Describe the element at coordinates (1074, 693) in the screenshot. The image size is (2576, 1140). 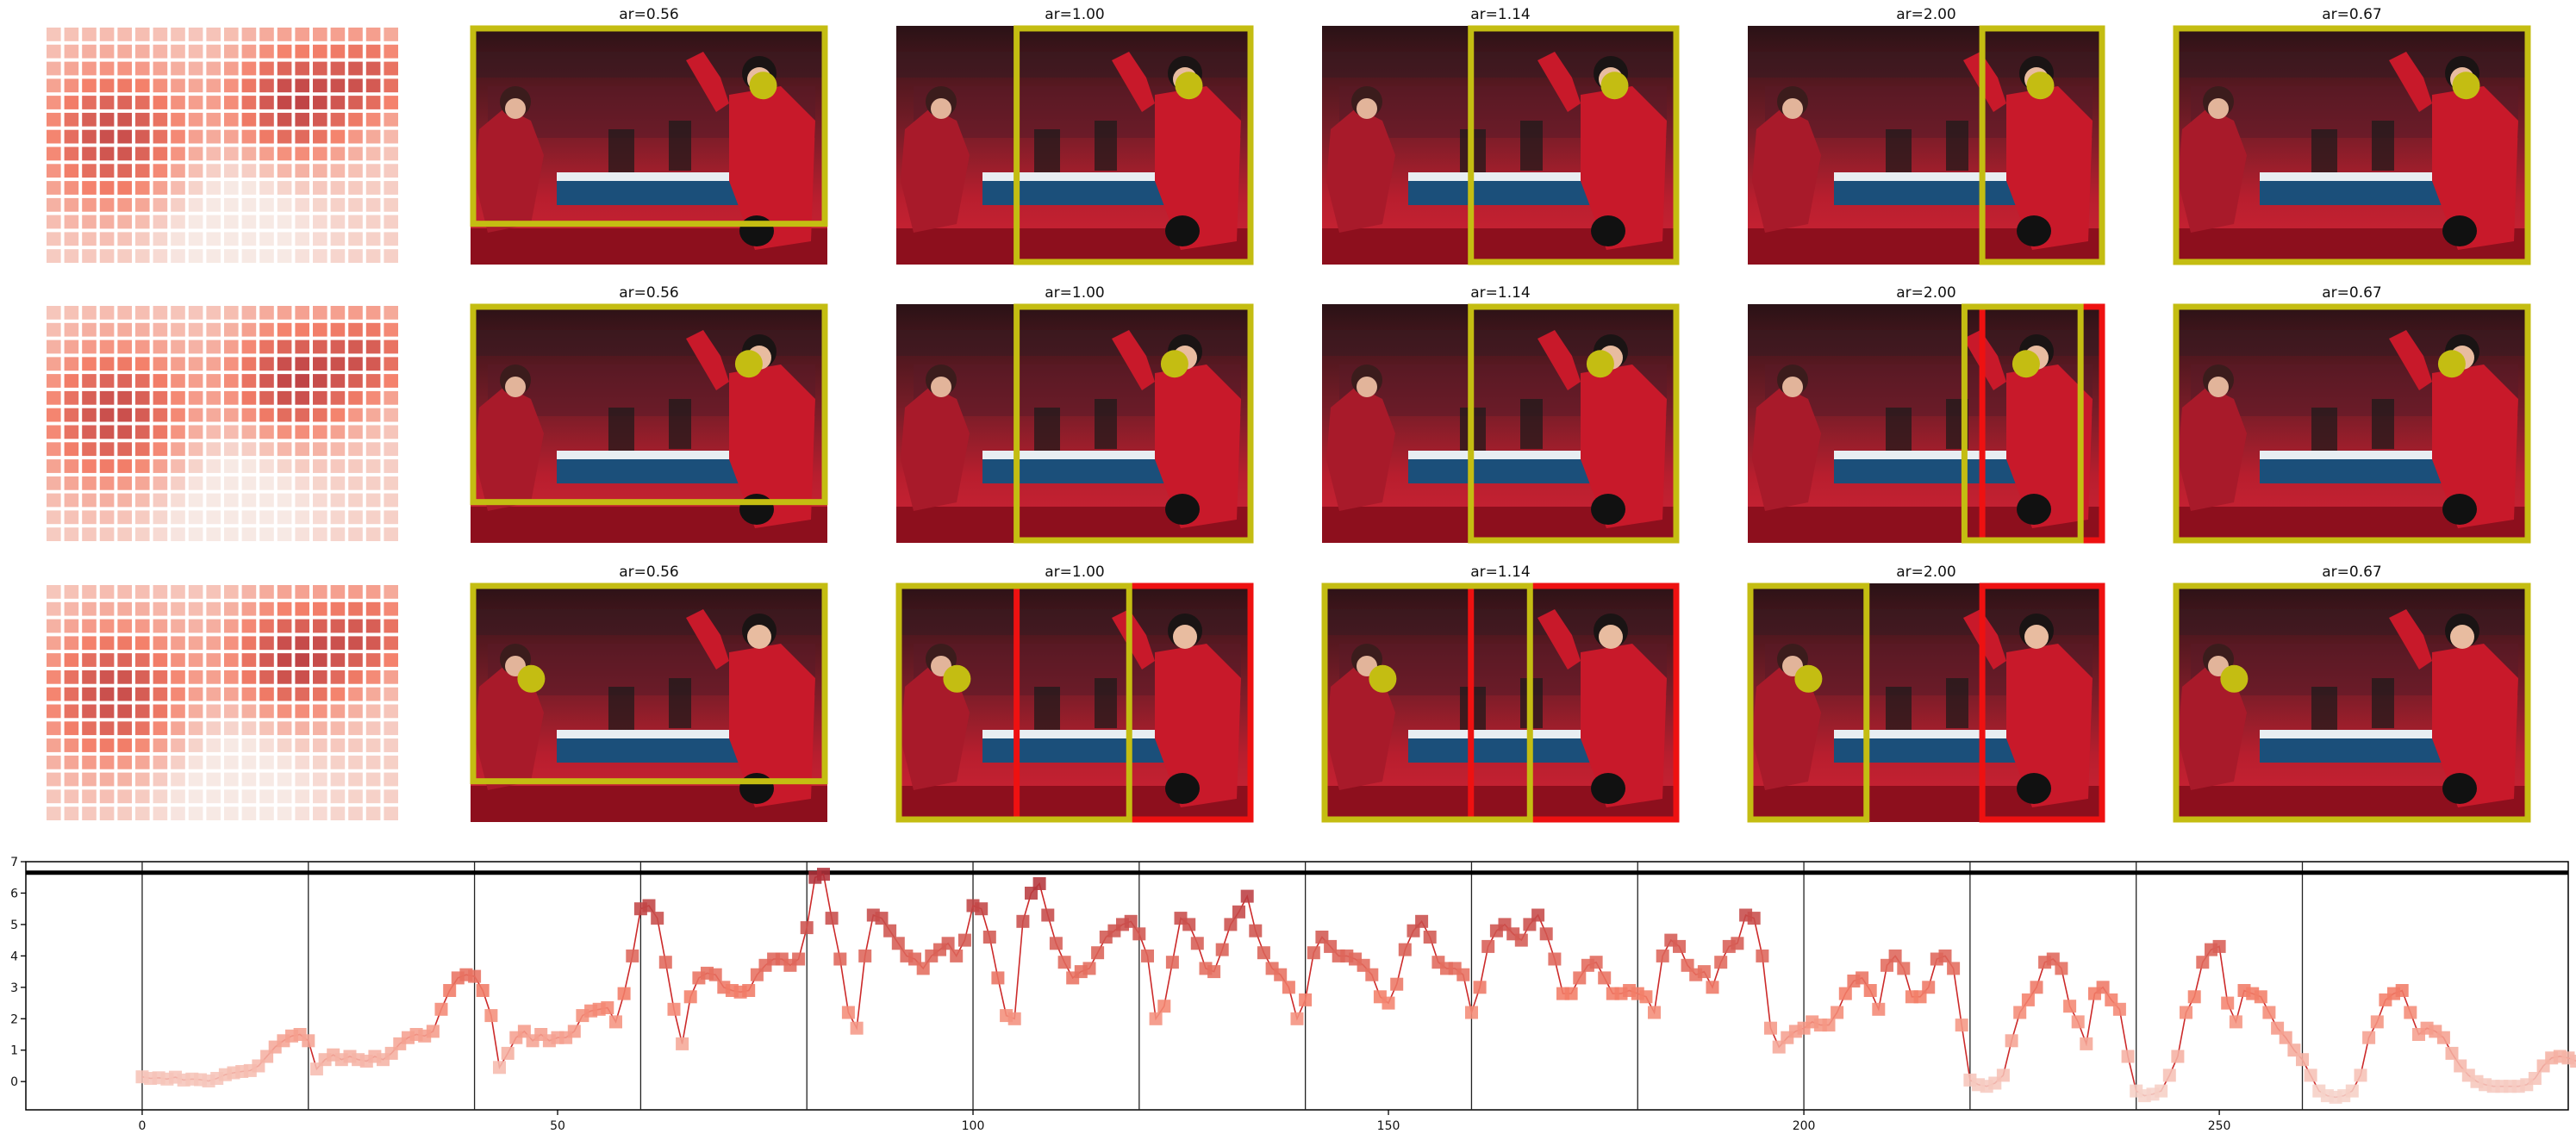
I see `crop-panel: ar=1.00` at that location.